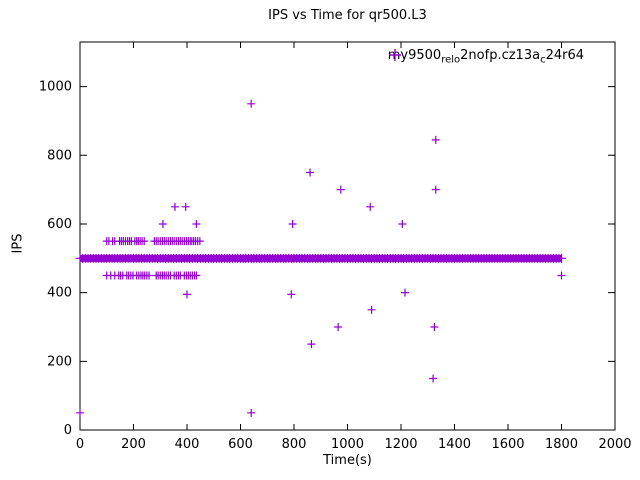 The width and height of the screenshot is (640, 480). I want to click on x-tick-label: 200, so click(133, 444).